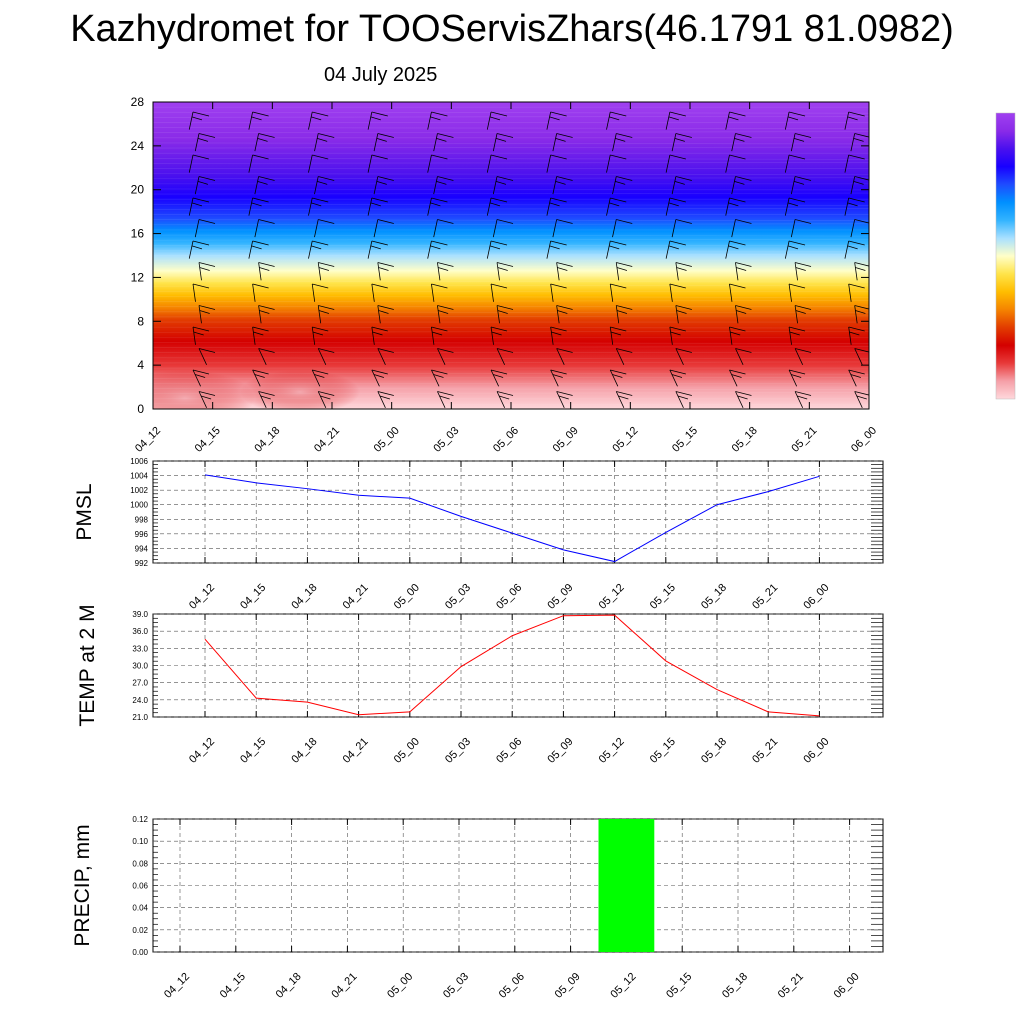  What do you see at coordinates (560, 751) in the screenshot?
I see `x-tick-label: 05_09` at bounding box center [560, 751].